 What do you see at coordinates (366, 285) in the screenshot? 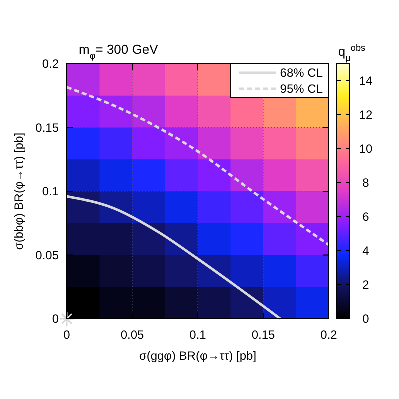
I see `color-bar-label: 2` at bounding box center [366, 285].